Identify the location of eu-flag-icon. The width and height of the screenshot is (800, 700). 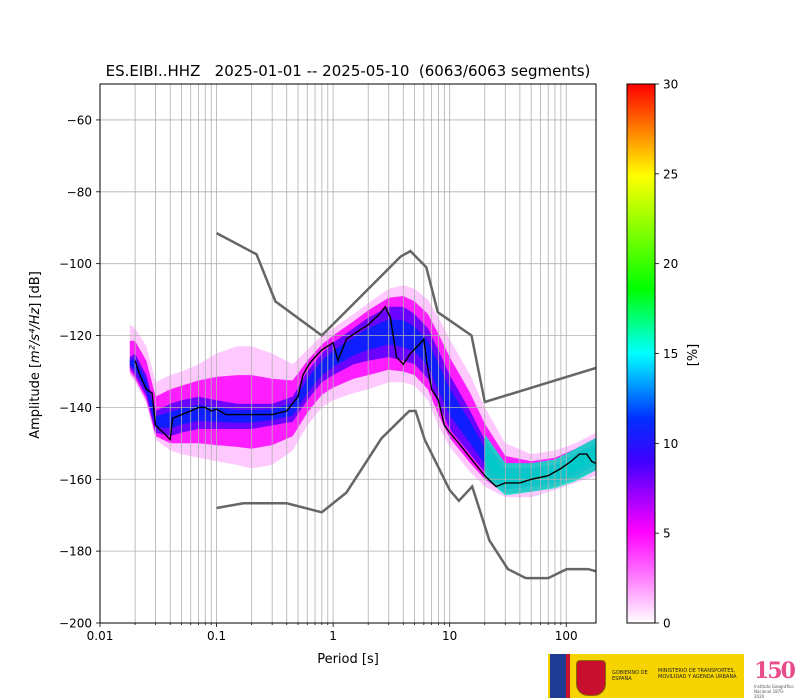
(558, 676).